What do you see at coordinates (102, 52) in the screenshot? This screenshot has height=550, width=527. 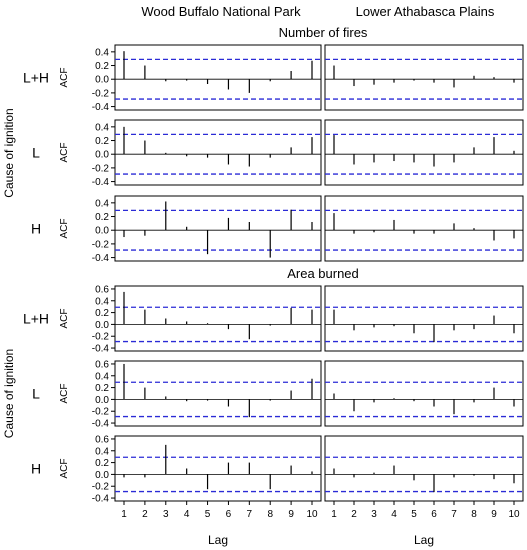 I see `panel-0-ytick-label-0: 0.4` at bounding box center [102, 52].